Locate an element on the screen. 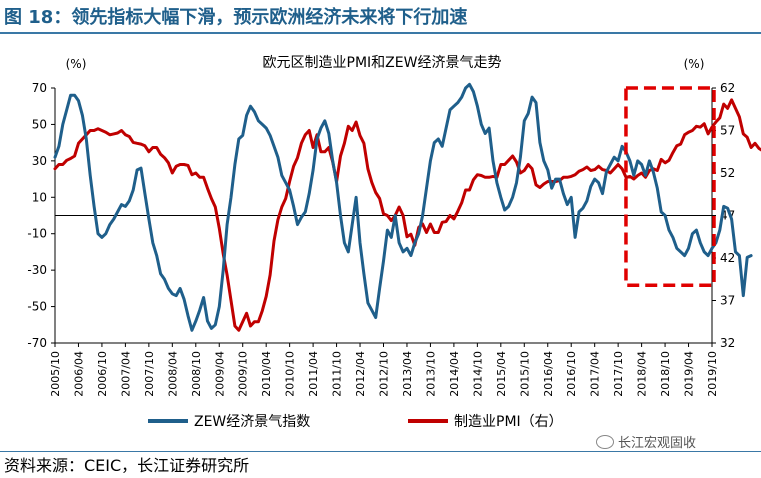 The image size is (761, 478). left-tick-label: 70 is located at coordinates (39, 88).